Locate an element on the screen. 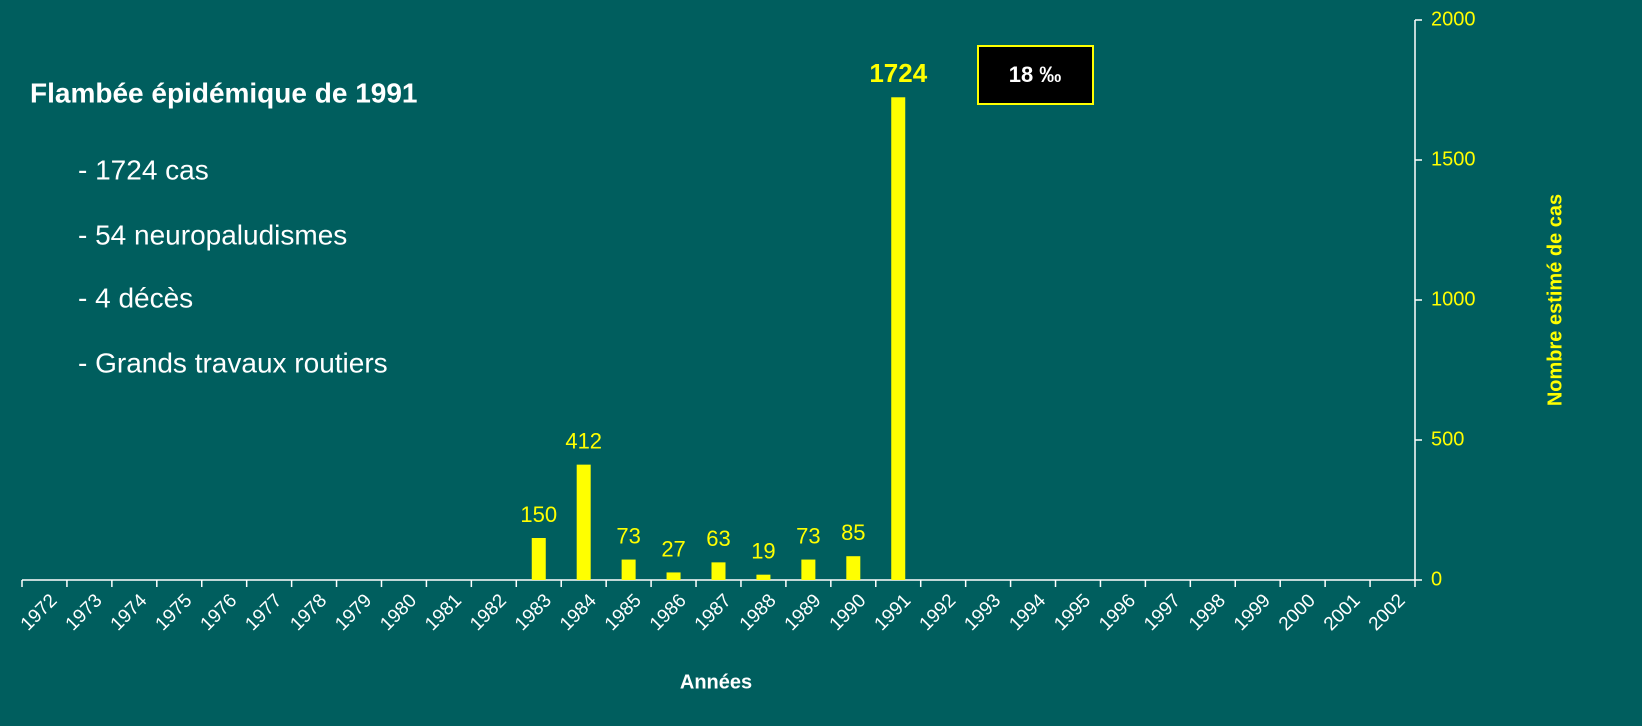 This screenshot has width=1642, height=726. annotation: - 1724 cas is located at coordinates (143, 169).